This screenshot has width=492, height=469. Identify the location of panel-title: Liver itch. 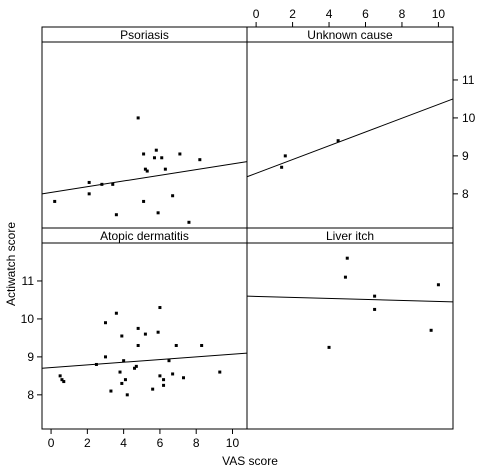
(350, 236).